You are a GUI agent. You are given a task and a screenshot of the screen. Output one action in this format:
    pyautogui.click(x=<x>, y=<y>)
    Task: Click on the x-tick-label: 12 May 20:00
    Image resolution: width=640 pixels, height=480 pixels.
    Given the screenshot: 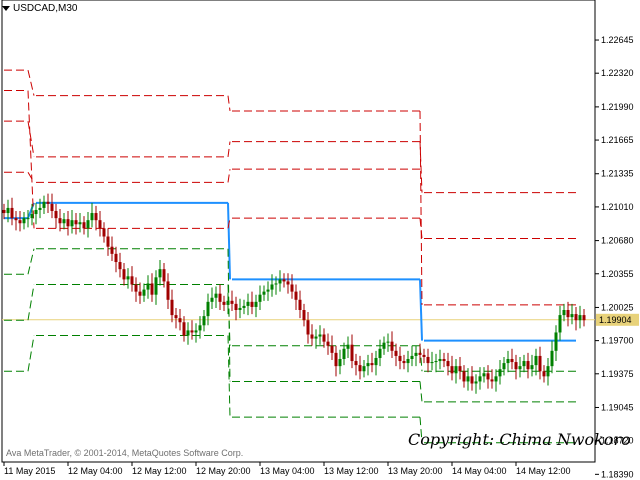 What is the action you would take?
    pyautogui.click(x=223, y=471)
    